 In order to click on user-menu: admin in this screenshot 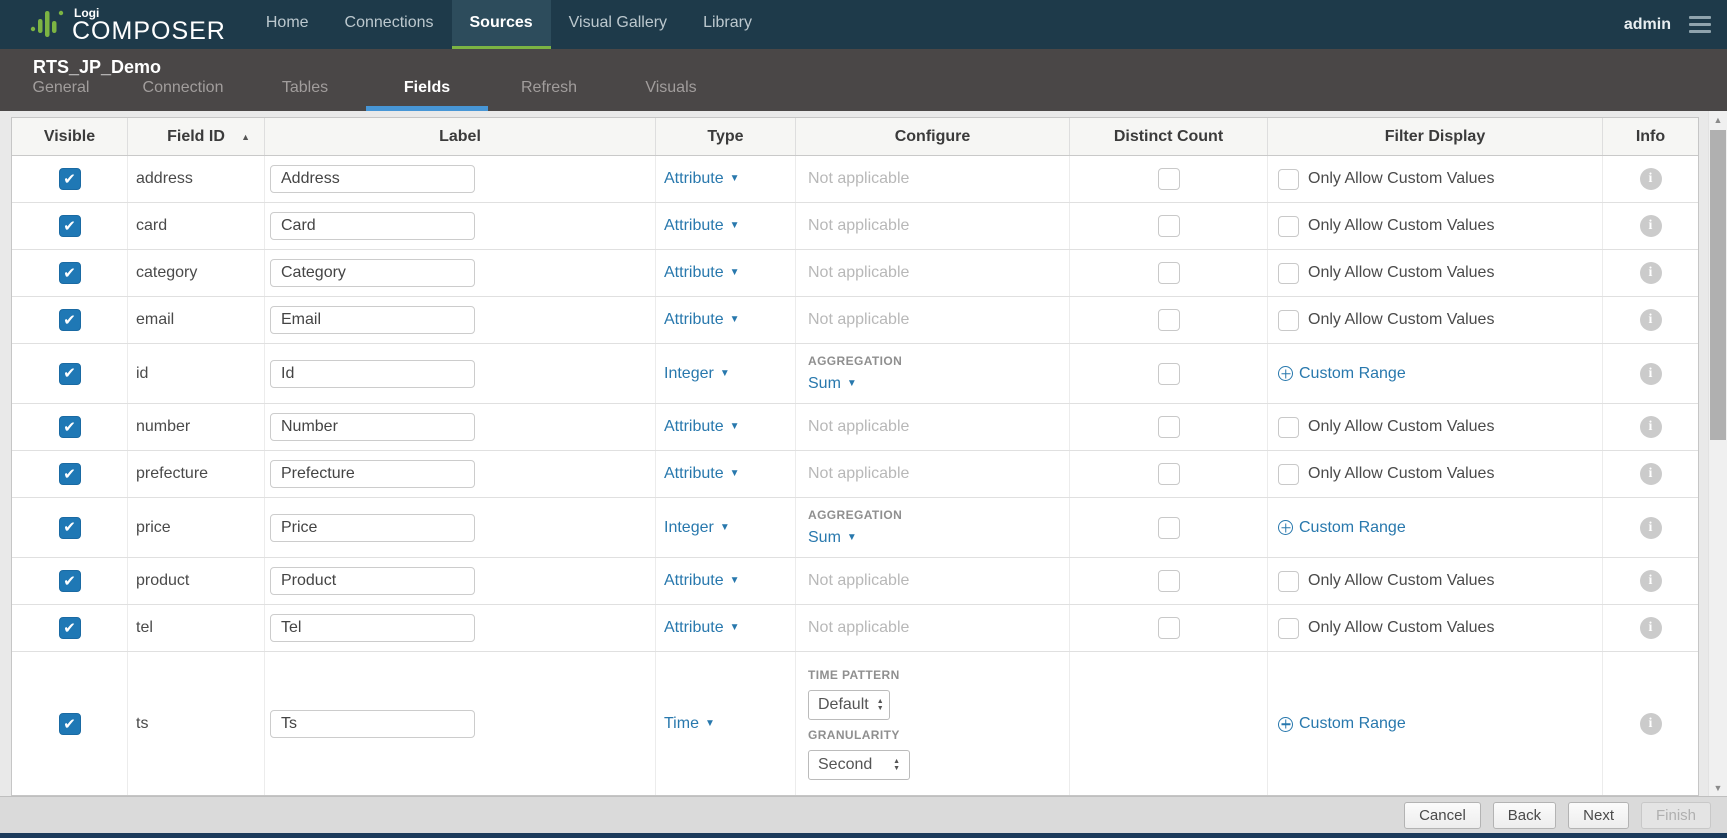, I will do `click(1647, 24)`.